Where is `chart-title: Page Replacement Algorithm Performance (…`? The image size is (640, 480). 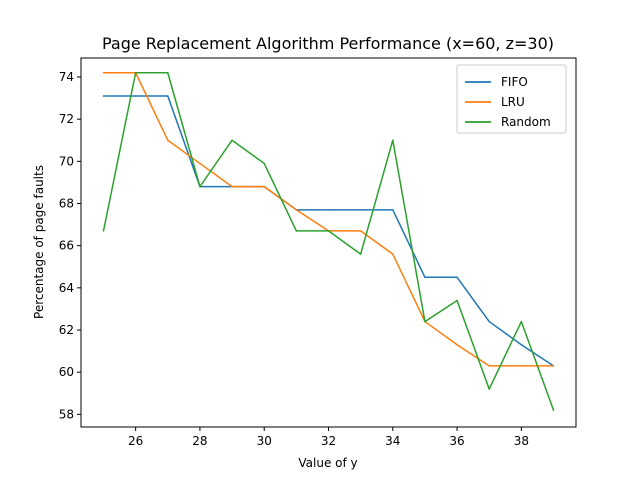
chart-title: Page Replacement Algorithm Performance (… is located at coordinates (328, 43).